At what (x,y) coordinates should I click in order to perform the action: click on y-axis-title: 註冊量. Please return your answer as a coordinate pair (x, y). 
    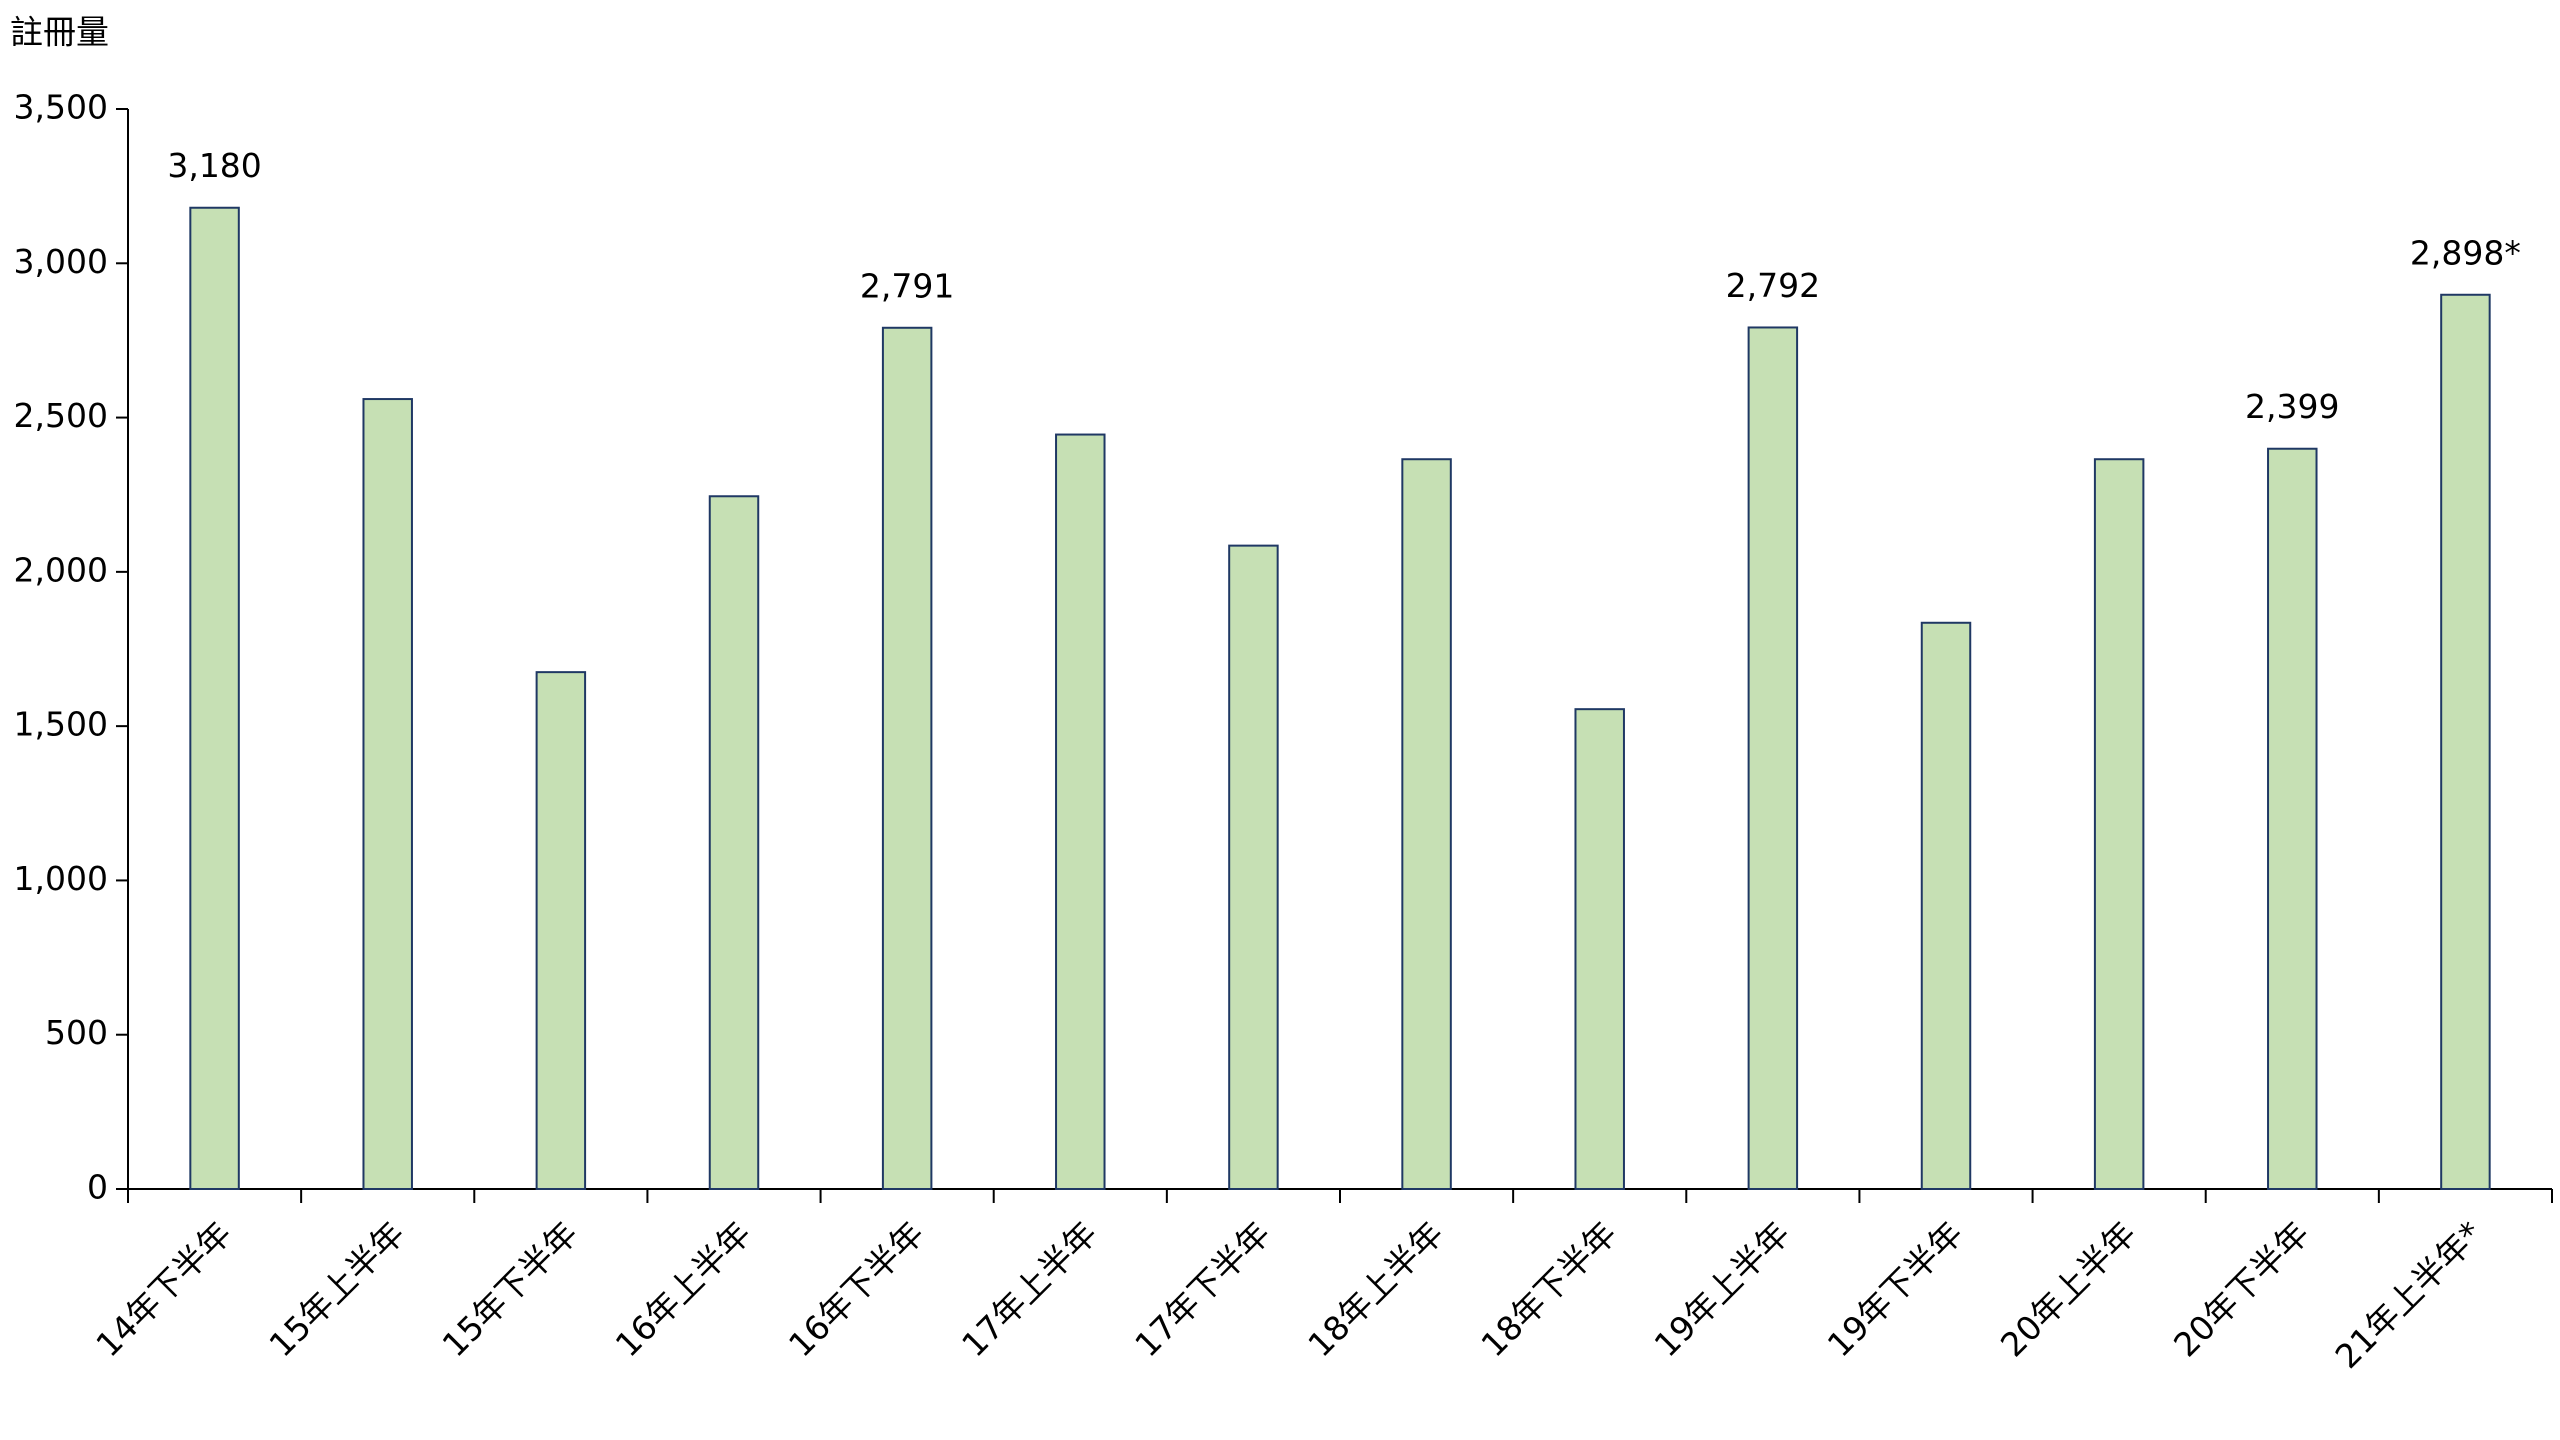
    Looking at the image, I should click on (59, 32).